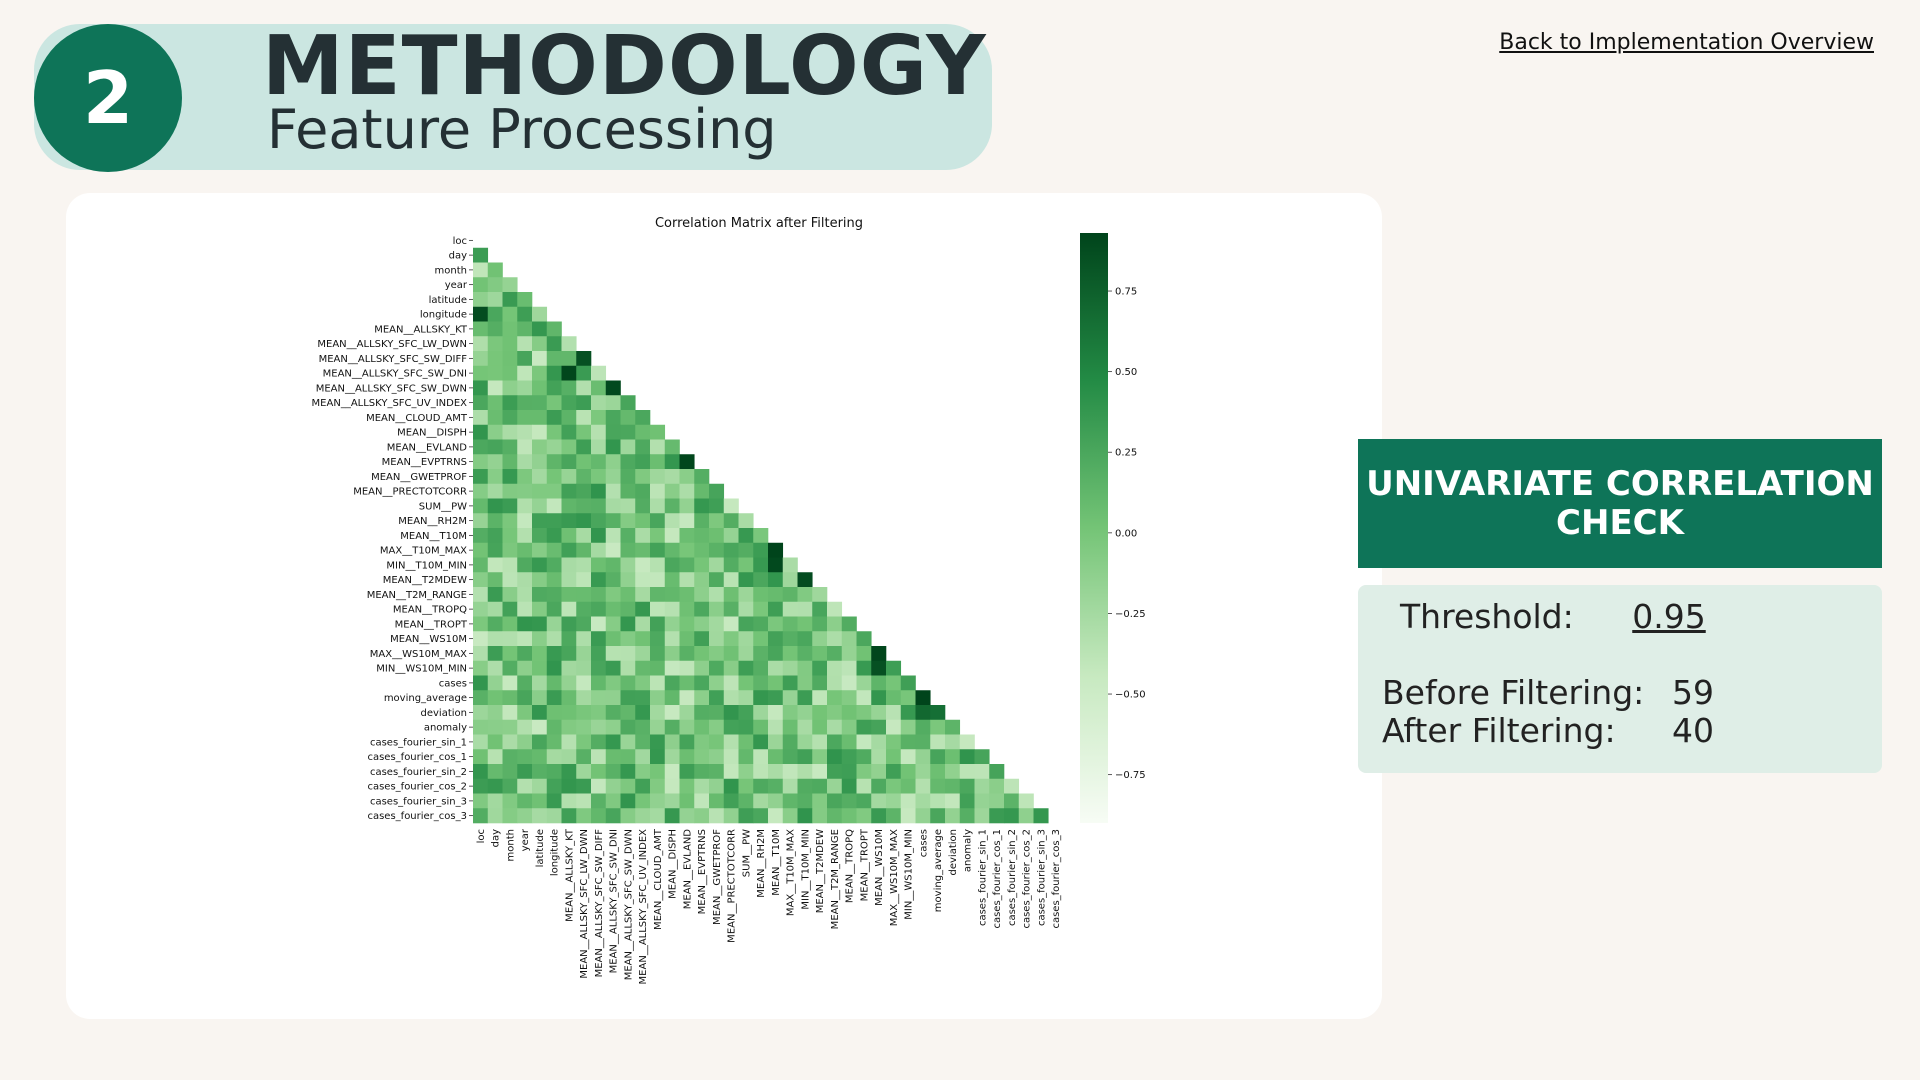 The height and width of the screenshot is (1080, 1920). I want to click on back-to-overview-link: Back to Implementation Overview, so click(1686, 42).